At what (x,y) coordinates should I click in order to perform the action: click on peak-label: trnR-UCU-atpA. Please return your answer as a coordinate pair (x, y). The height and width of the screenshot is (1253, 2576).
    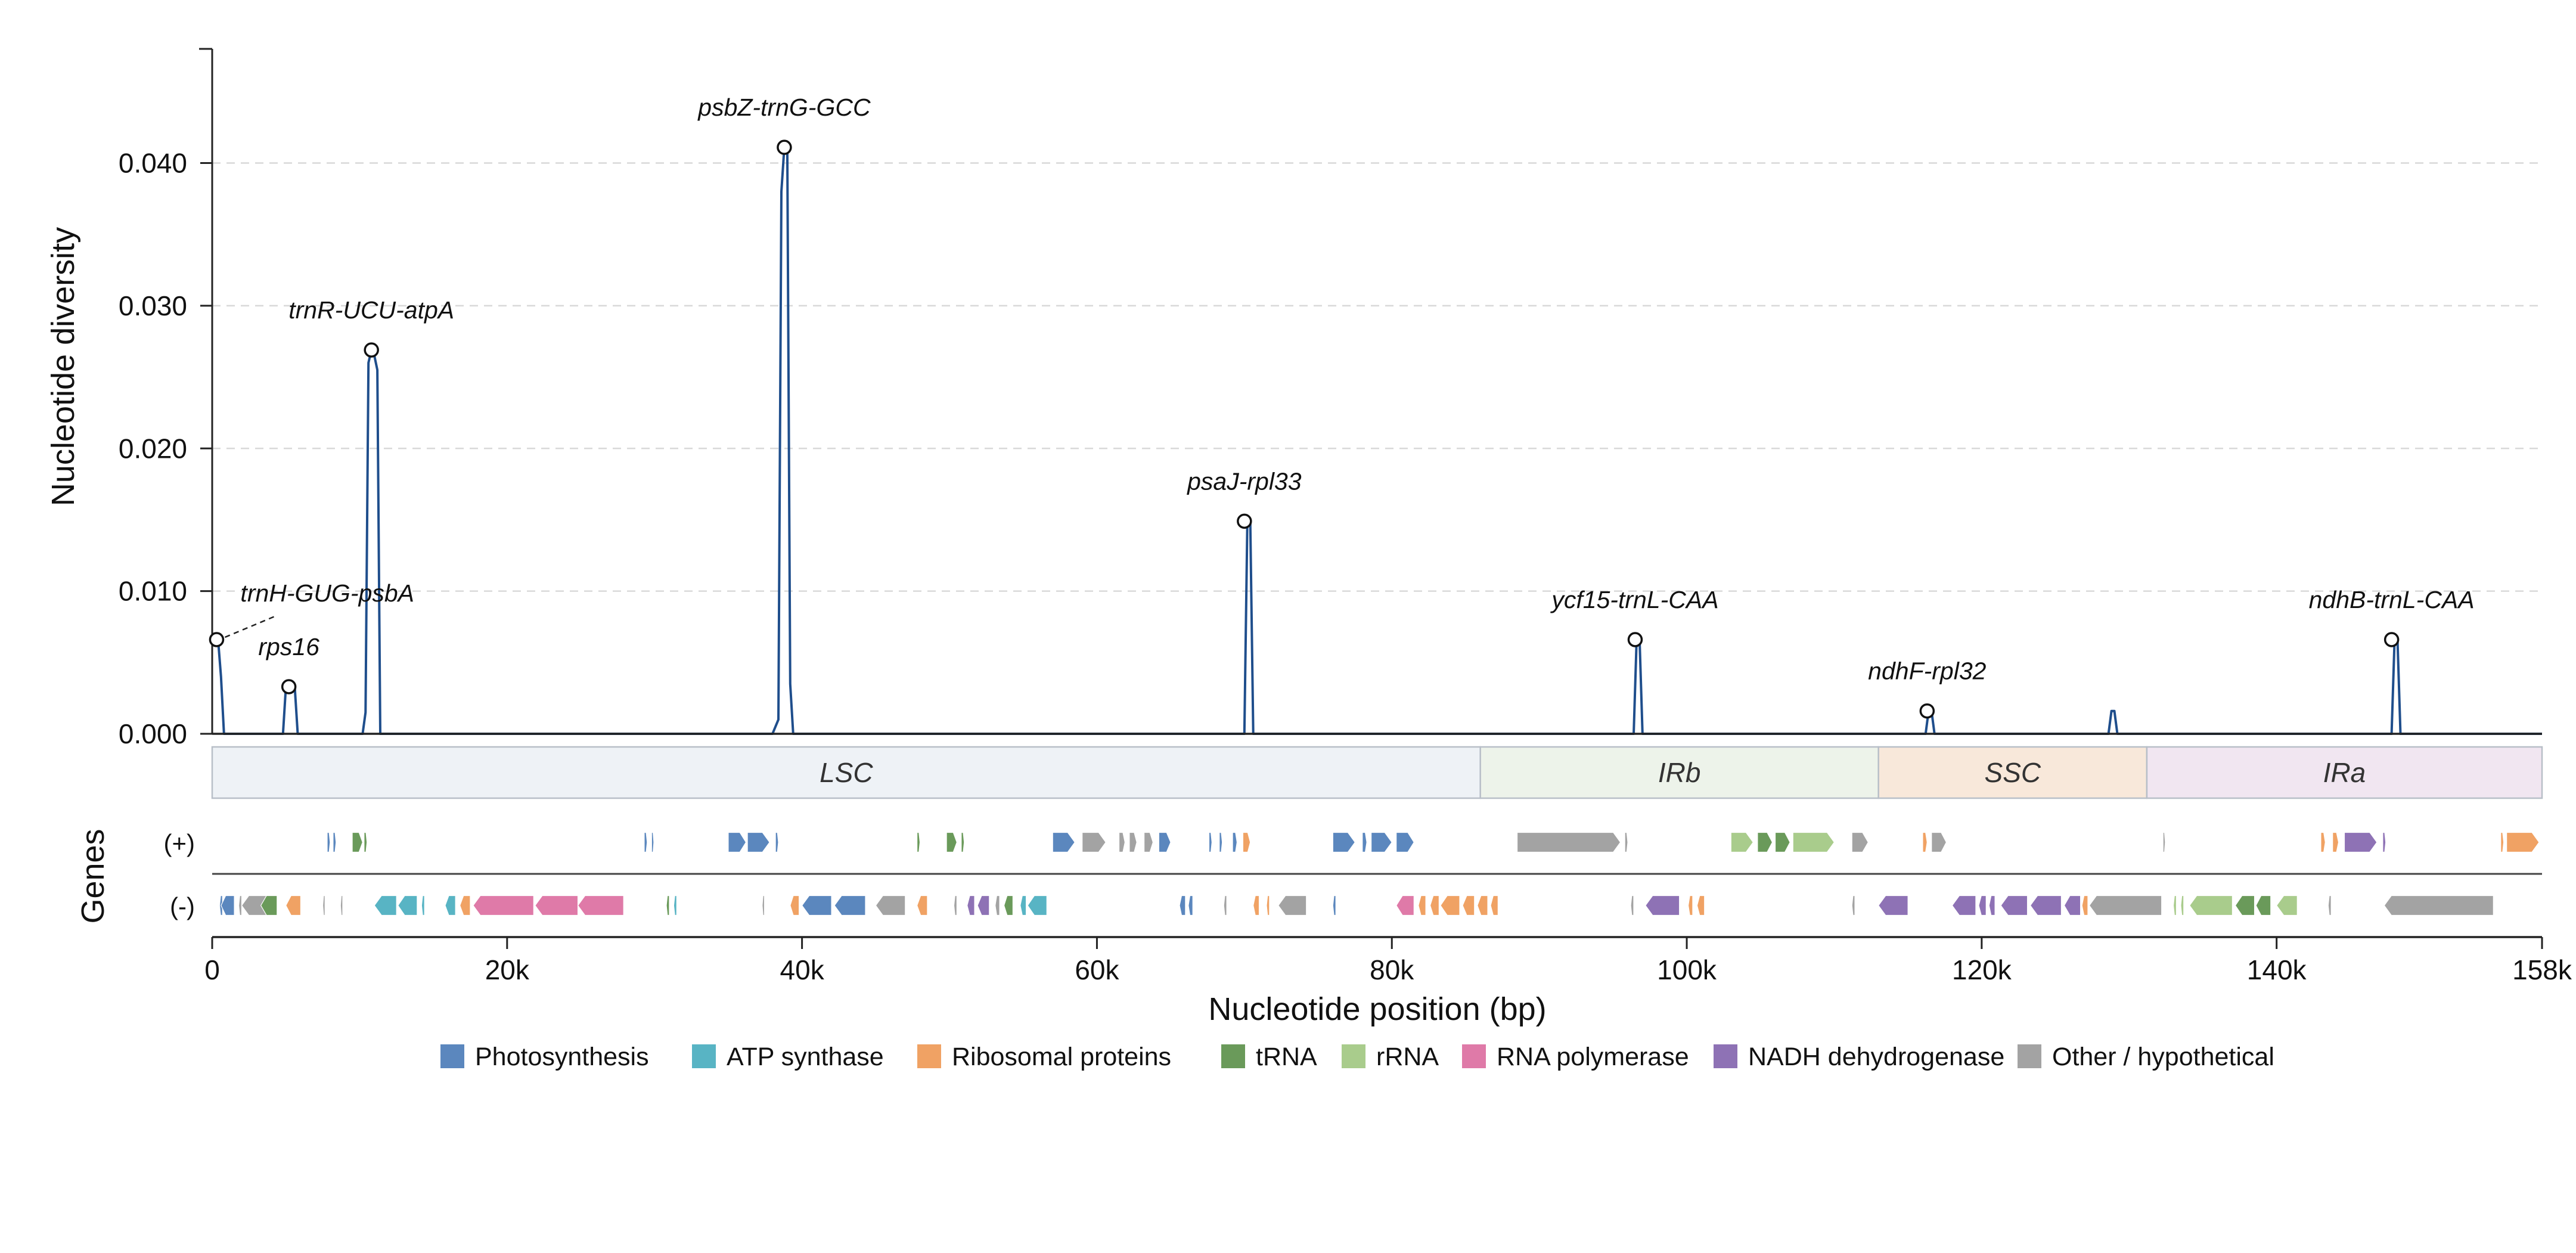
    Looking at the image, I should click on (371, 310).